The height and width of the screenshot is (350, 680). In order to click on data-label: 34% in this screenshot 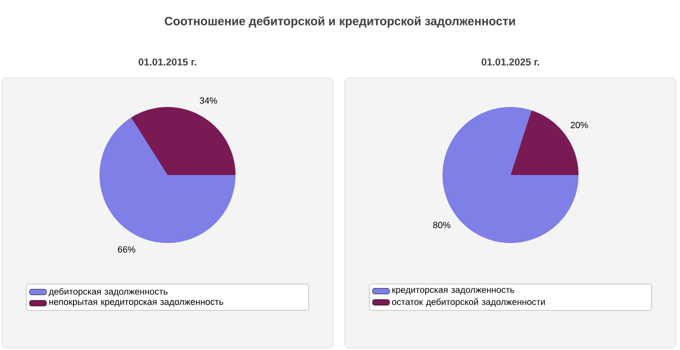, I will do `click(209, 100)`.